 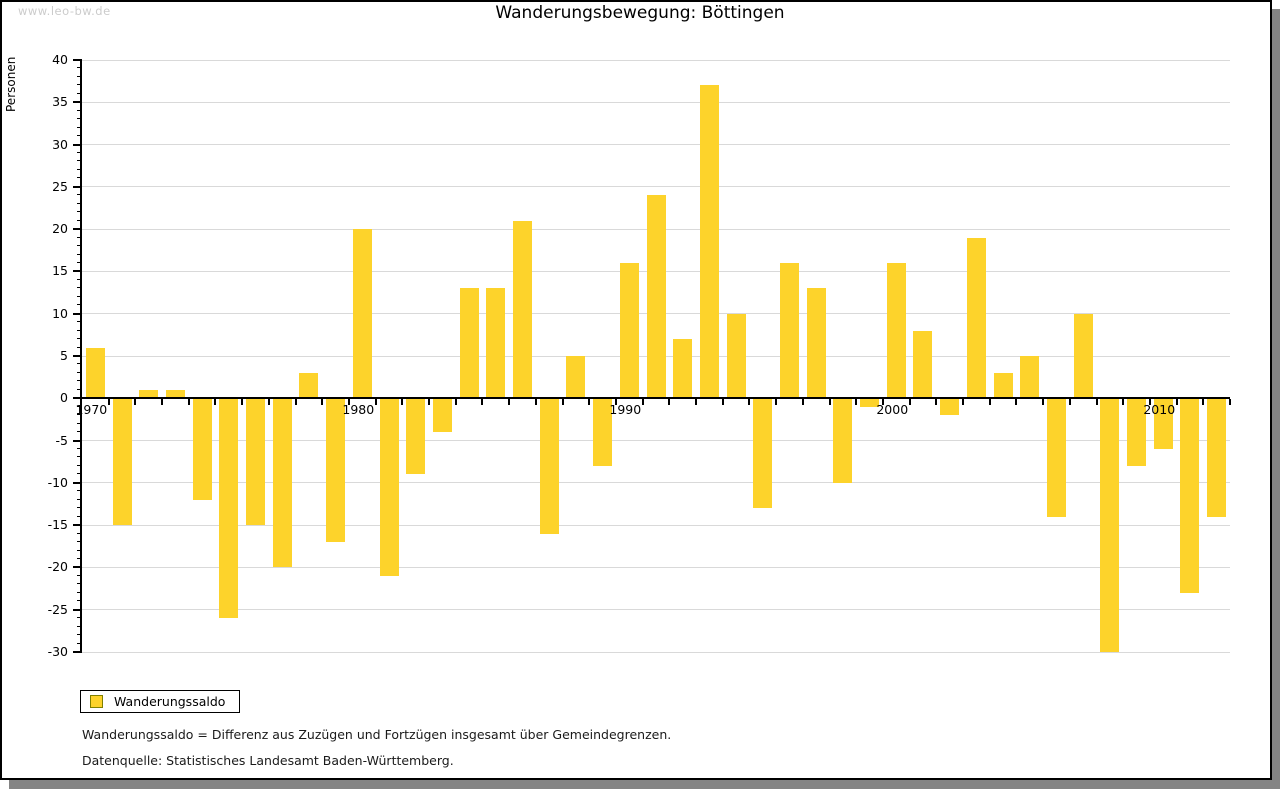 I want to click on y-tick-label: -10, so click(x=57, y=482).